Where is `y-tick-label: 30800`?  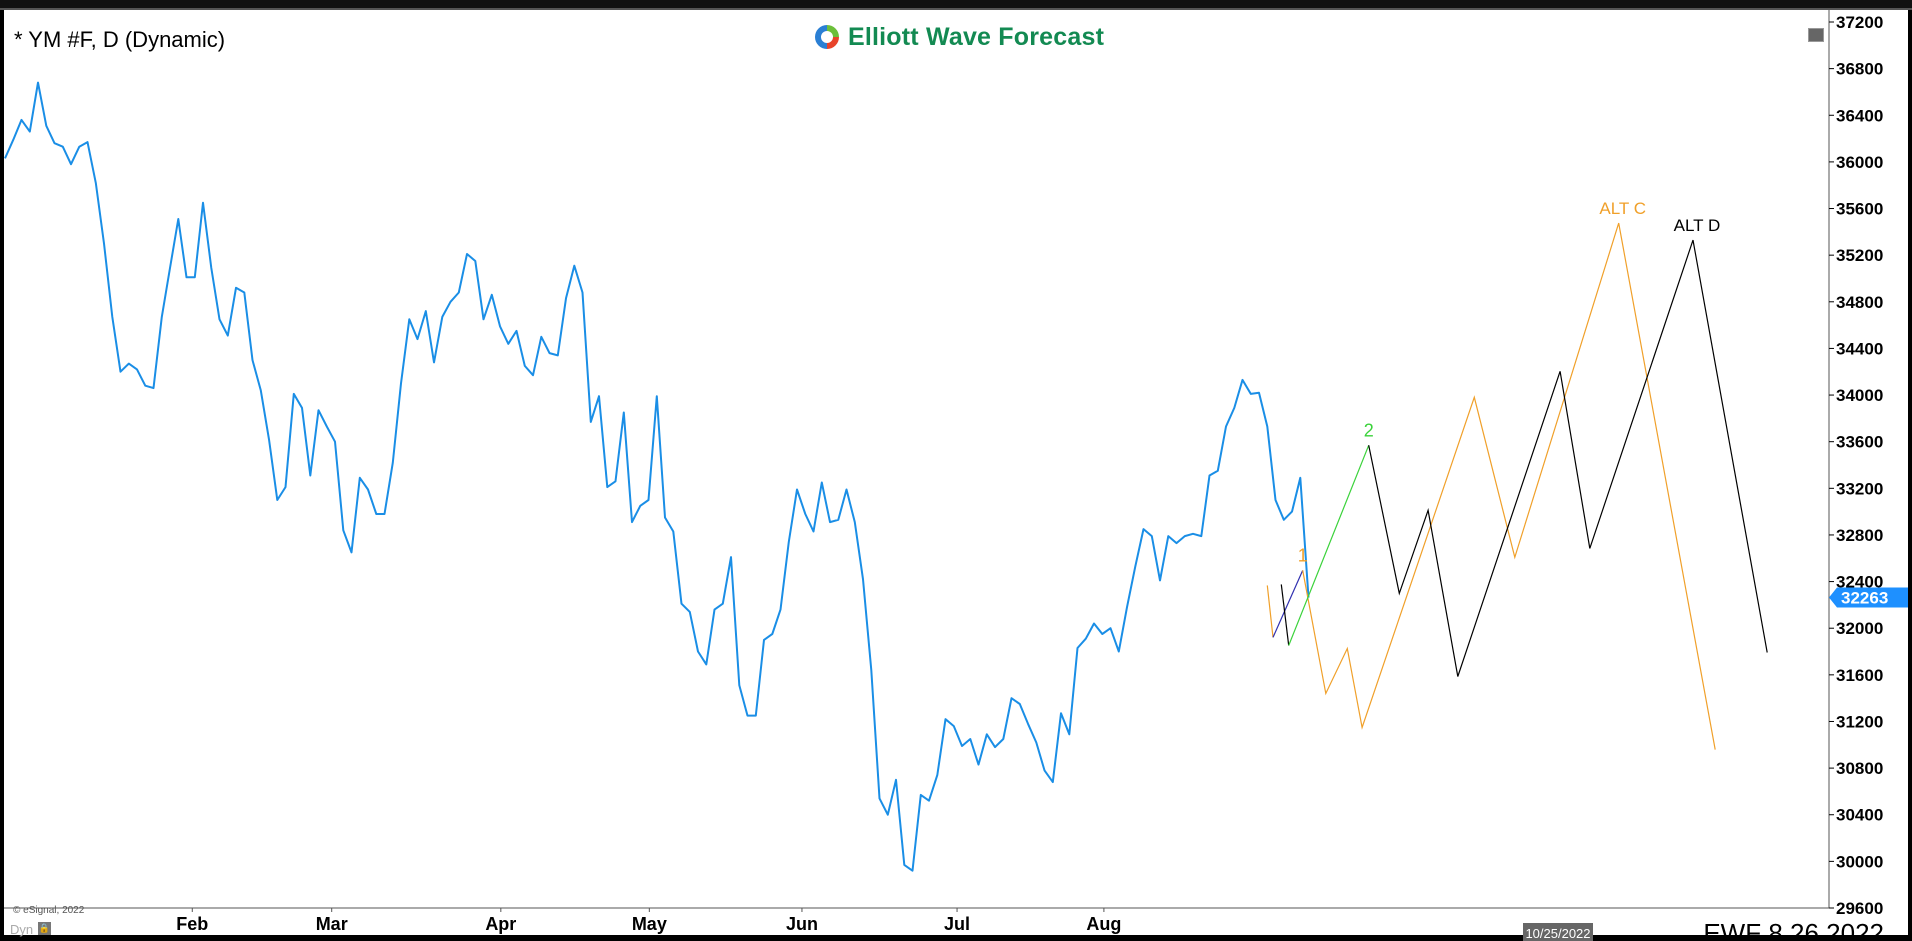
y-tick-label: 30800 is located at coordinates (1859, 768).